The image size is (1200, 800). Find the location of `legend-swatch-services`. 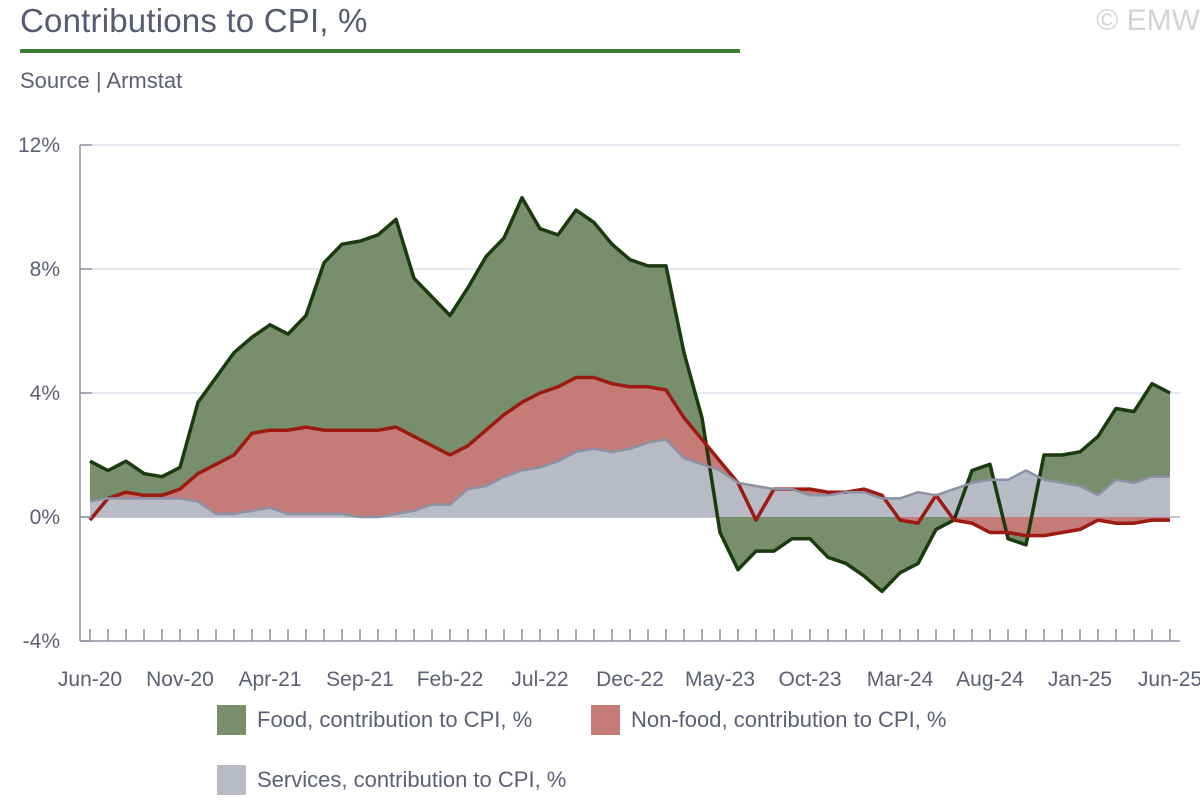

legend-swatch-services is located at coordinates (231, 780).